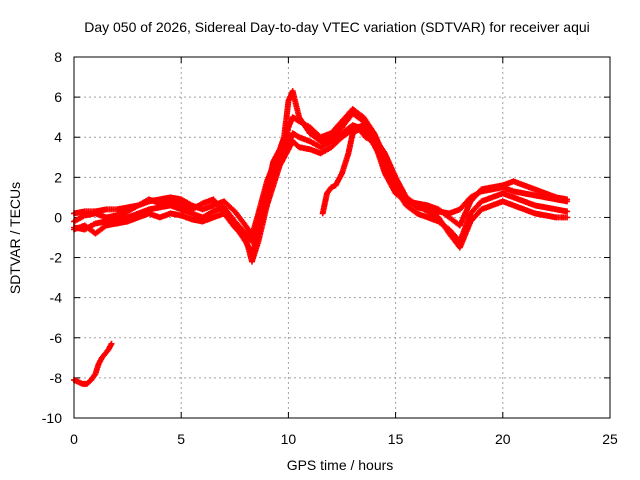  I want to click on y-tick-label: 6, so click(58, 97).